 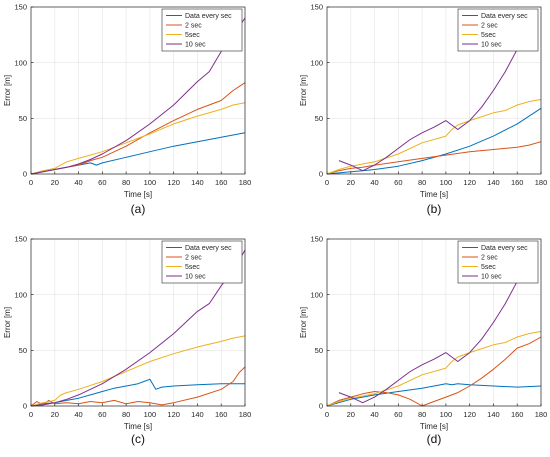 I want to click on panel-caption: (b), so click(x=434, y=209).